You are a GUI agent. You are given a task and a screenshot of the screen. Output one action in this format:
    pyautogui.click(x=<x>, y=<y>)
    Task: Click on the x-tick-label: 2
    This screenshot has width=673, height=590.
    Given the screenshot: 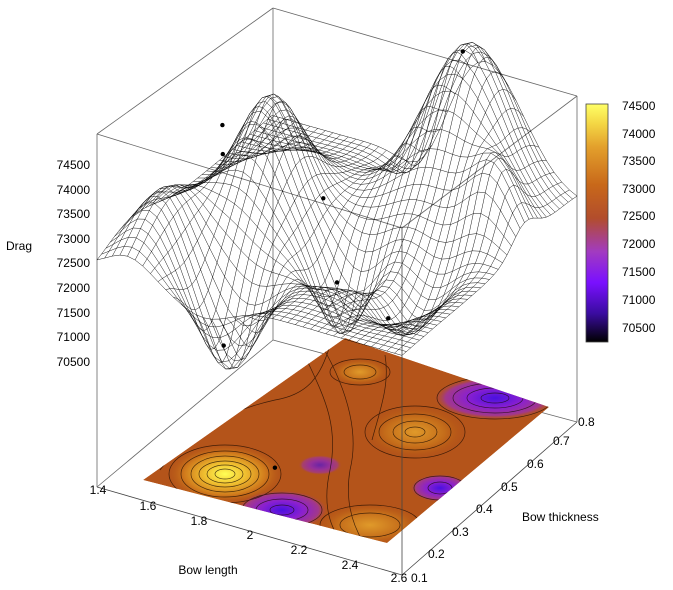 What is the action you would take?
    pyautogui.click(x=250, y=535)
    